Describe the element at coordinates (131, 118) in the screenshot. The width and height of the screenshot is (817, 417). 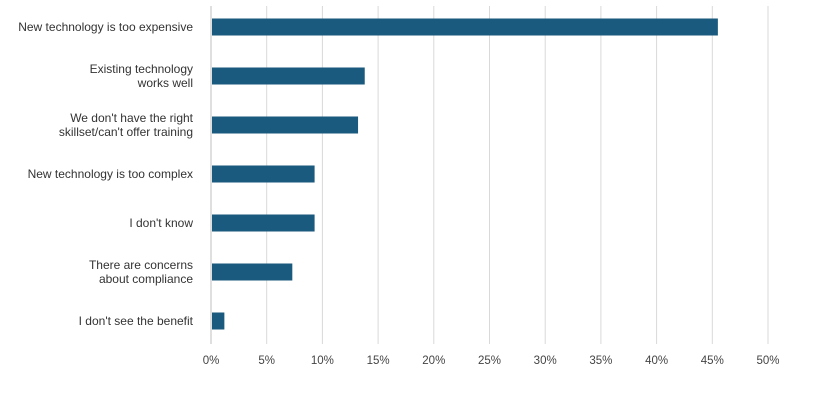
I see `category-label-line: We don't have the right` at that location.